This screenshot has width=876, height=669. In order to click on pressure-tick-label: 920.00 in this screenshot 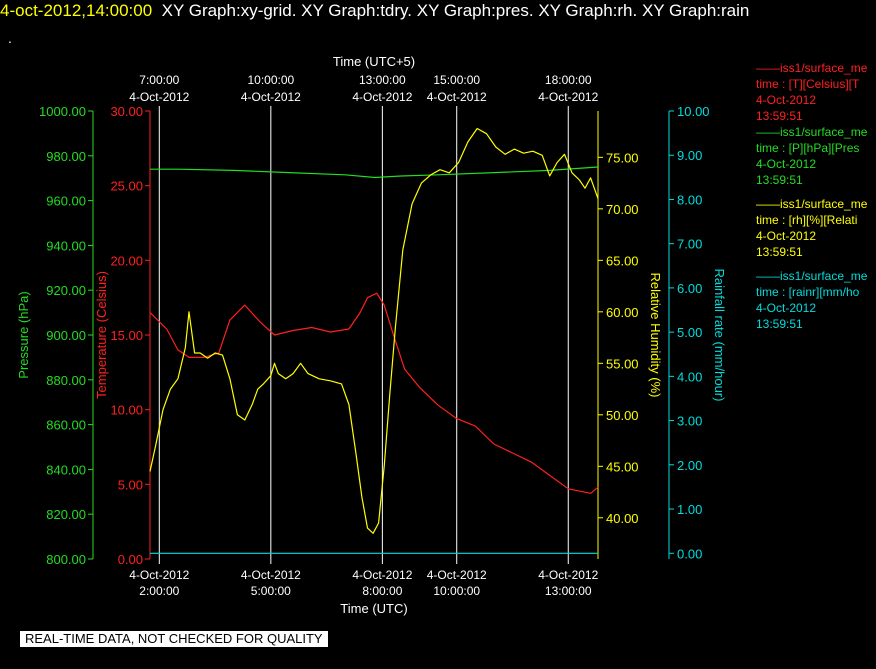, I will do `click(66, 290)`.